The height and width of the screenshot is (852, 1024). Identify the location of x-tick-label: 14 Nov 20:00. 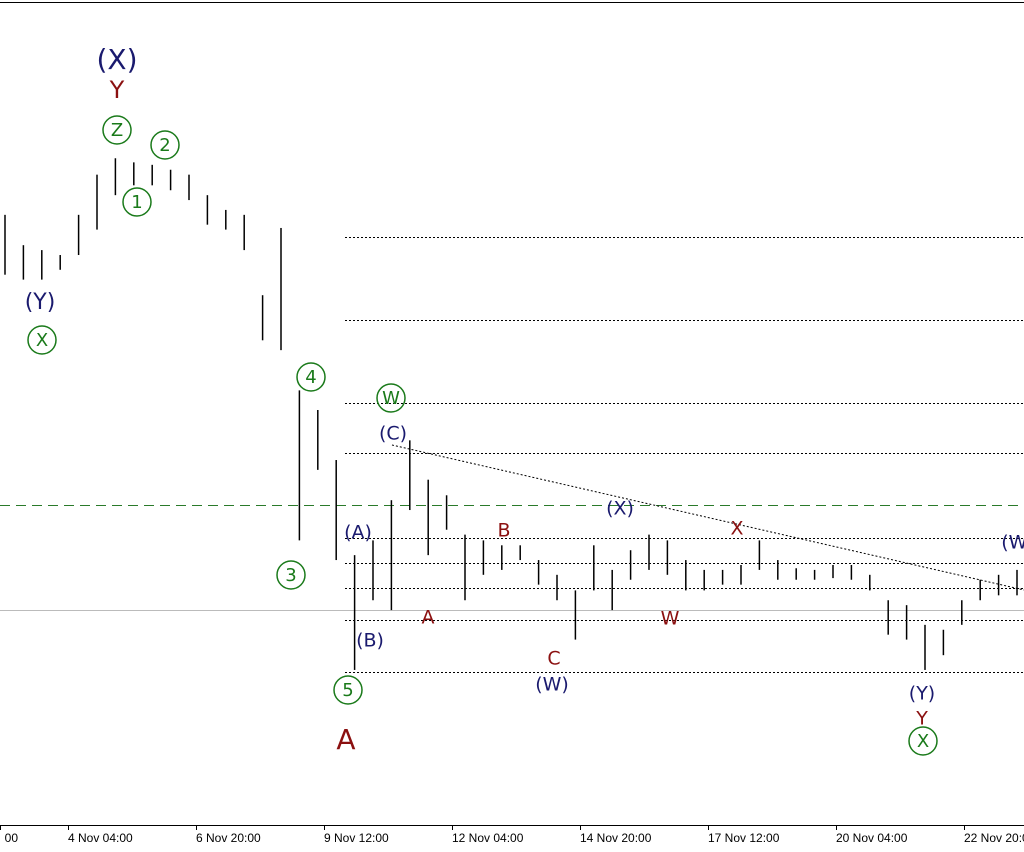
(616, 838).